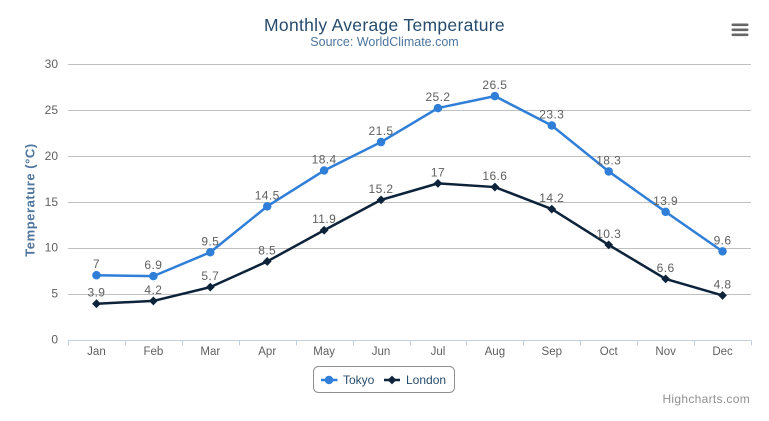 The width and height of the screenshot is (769, 421). Describe the element at coordinates (381, 189) in the screenshot. I see `svg-text: 15.2` at that location.